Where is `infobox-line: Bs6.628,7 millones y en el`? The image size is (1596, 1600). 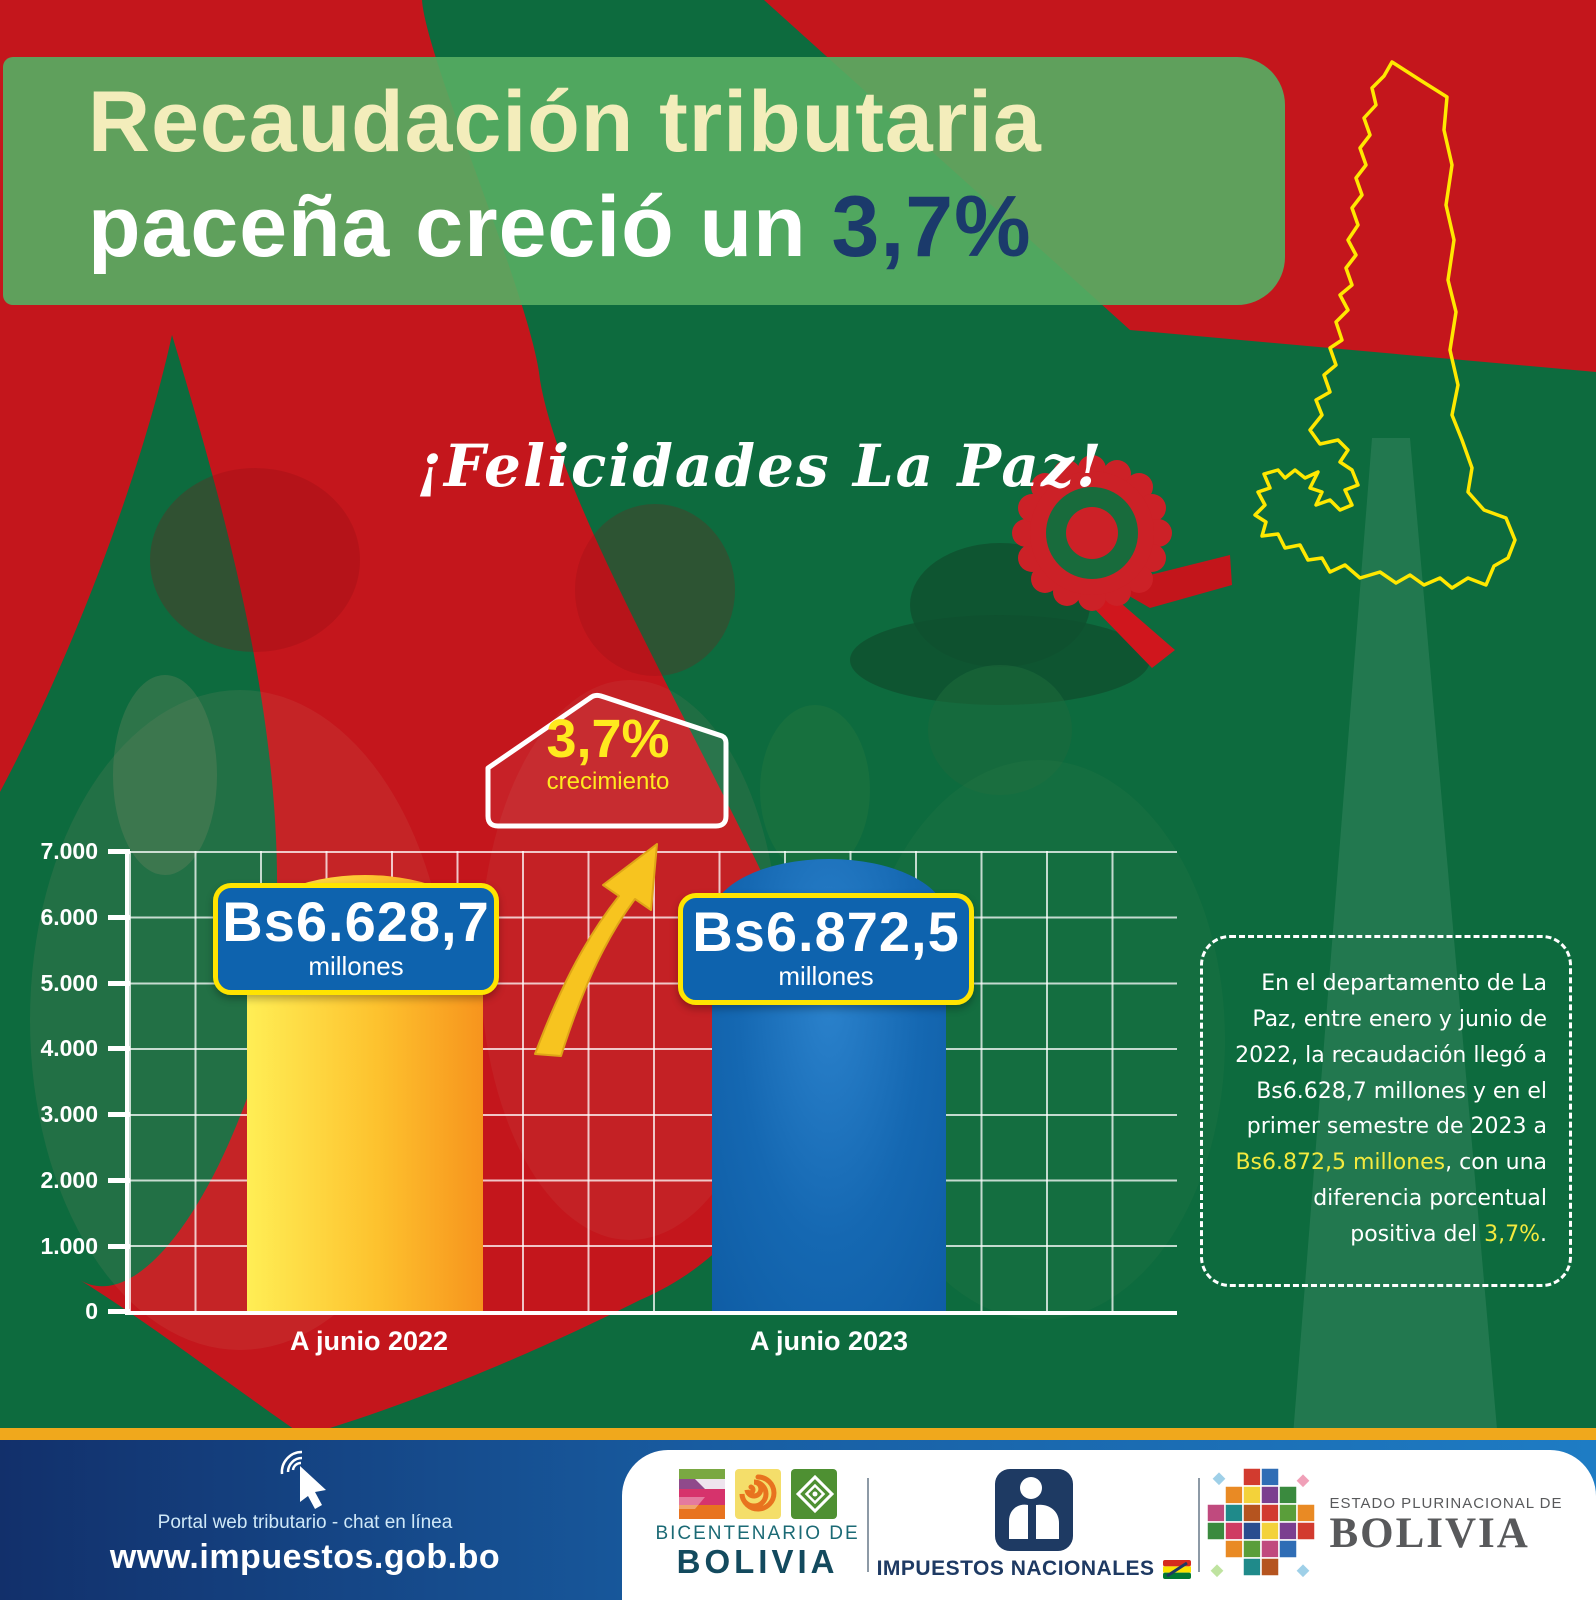 infobox-line: Bs6.628,7 millones y en el is located at coordinates (1401, 1091).